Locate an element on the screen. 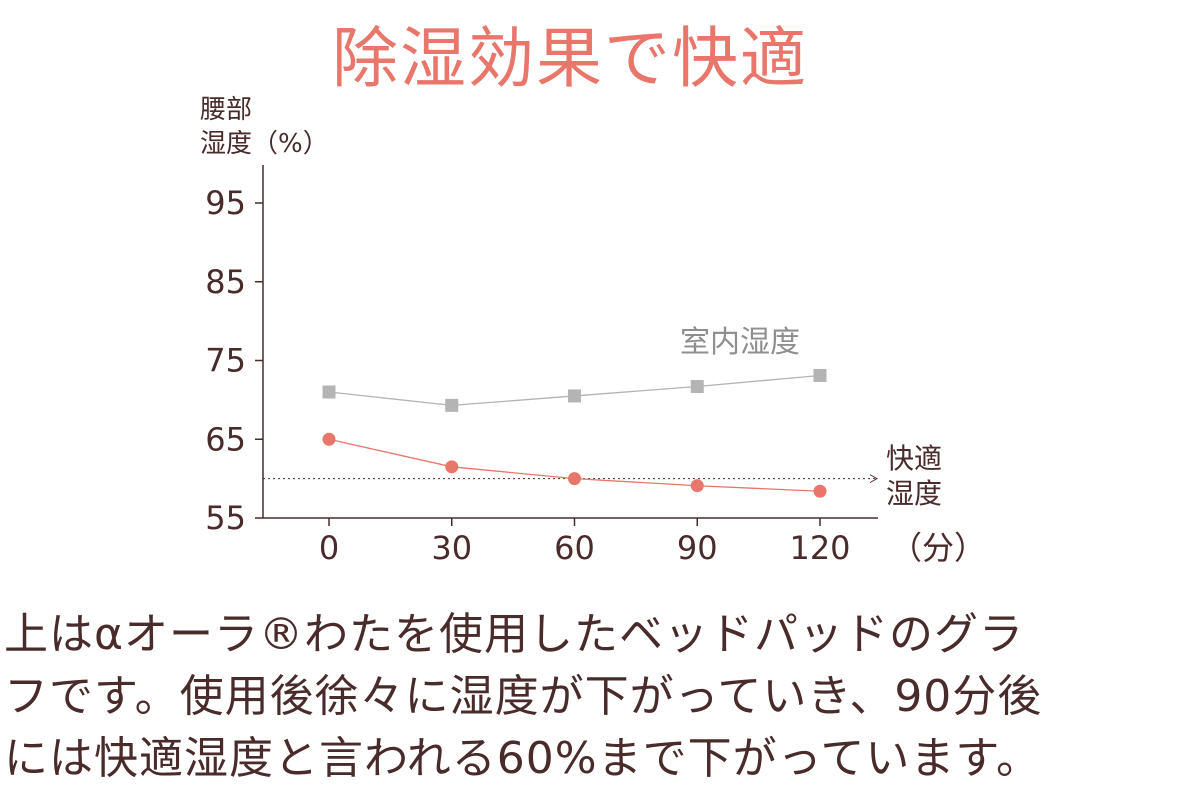 The image size is (1200, 801). y-tick-label-75: 75 is located at coordinates (225, 361).